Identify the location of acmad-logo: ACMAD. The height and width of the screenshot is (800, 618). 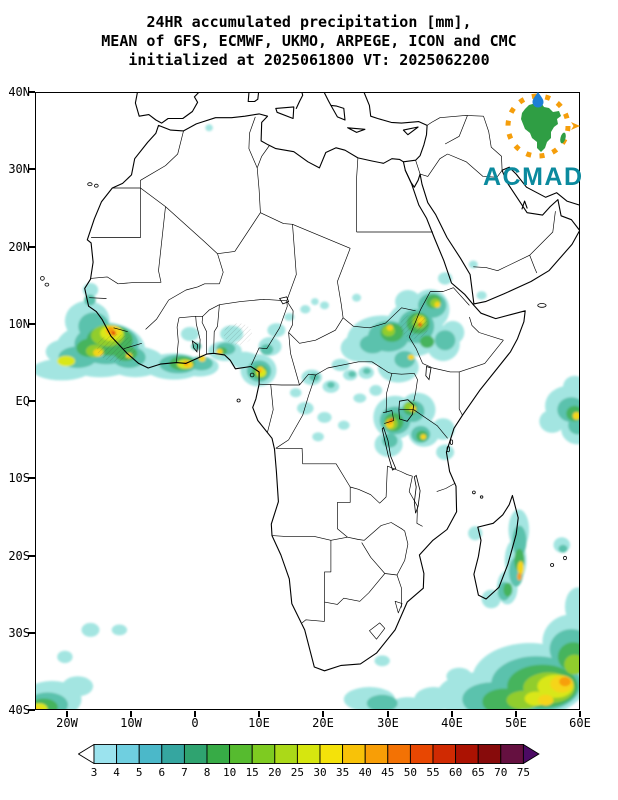
(540, 142).